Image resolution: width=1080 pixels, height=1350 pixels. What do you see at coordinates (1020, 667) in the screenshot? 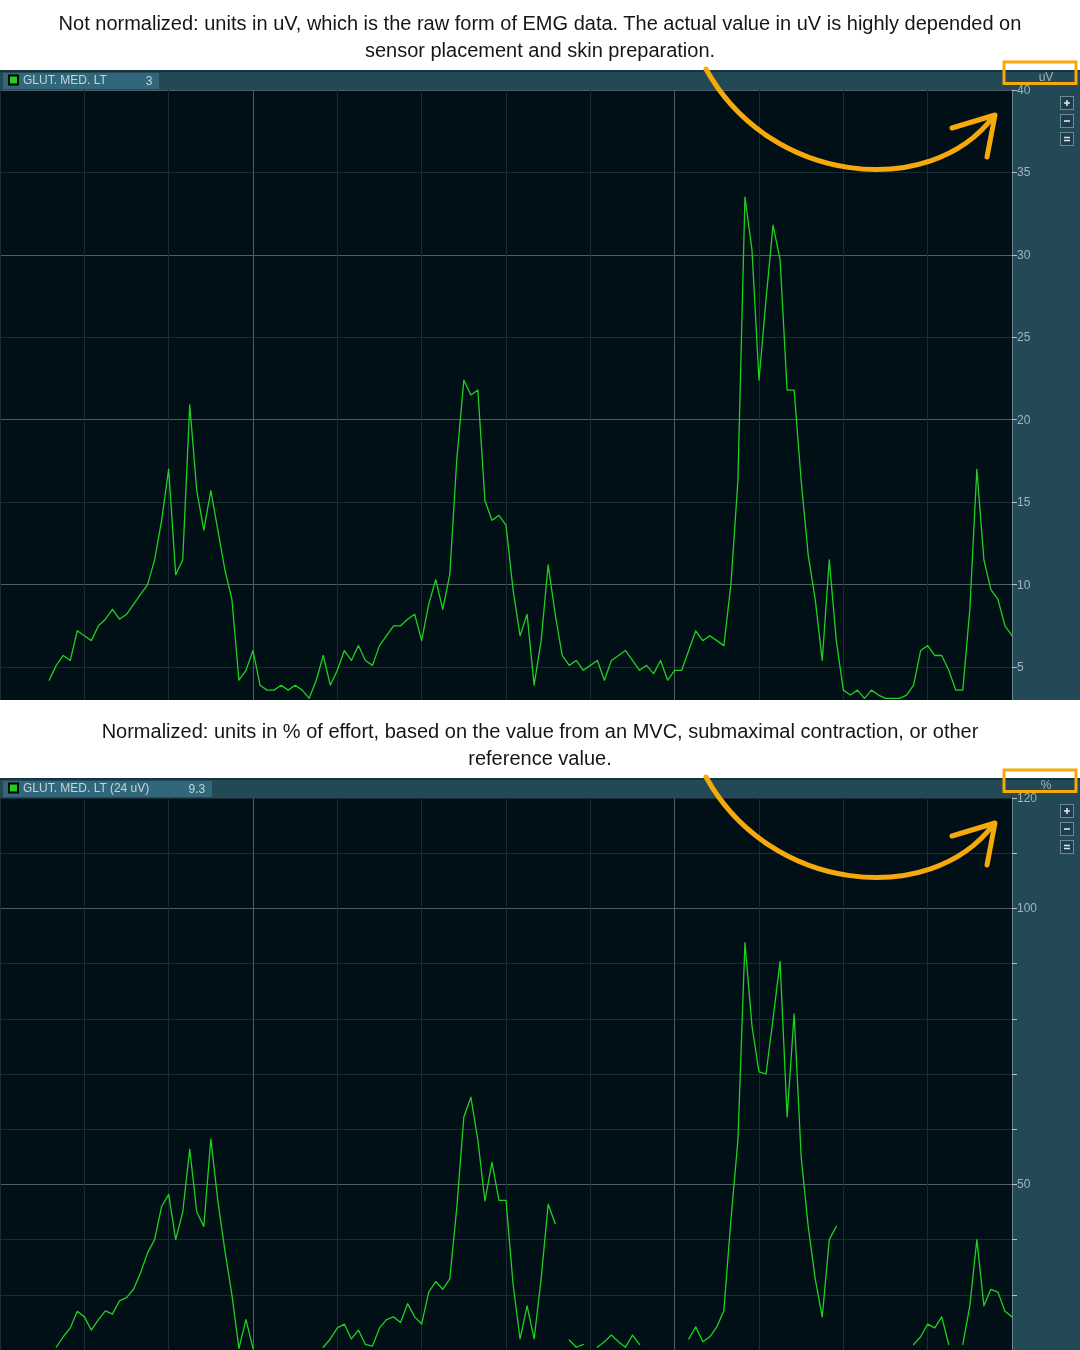
I see `y-tick-label: 5` at bounding box center [1020, 667].